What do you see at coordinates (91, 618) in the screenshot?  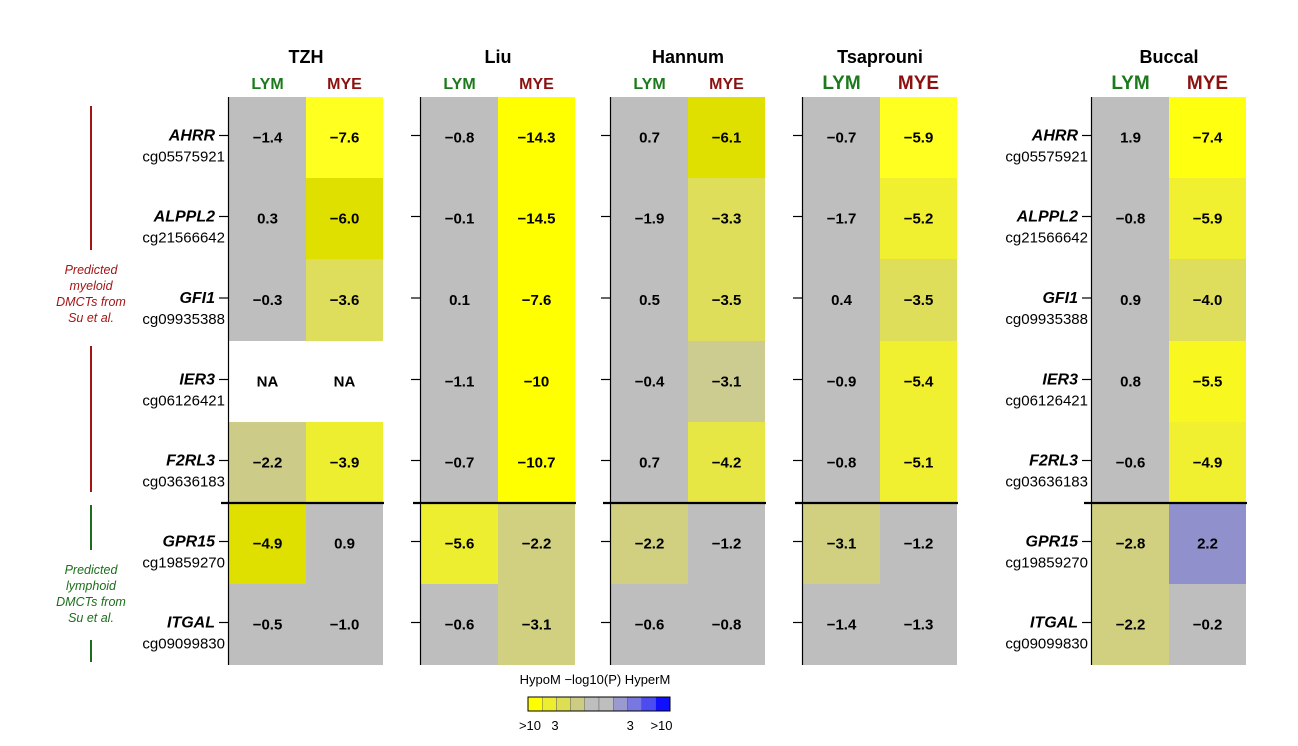 I see `group-label-lymphoid: Su et al.` at bounding box center [91, 618].